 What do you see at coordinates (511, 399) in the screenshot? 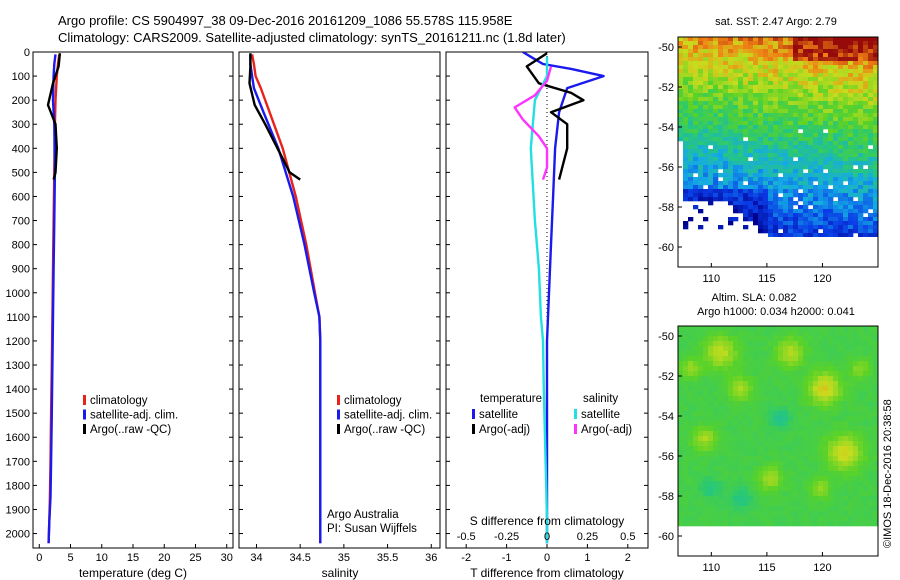
I see `legend-title-temperature: temperature` at bounding box center [511, 399].